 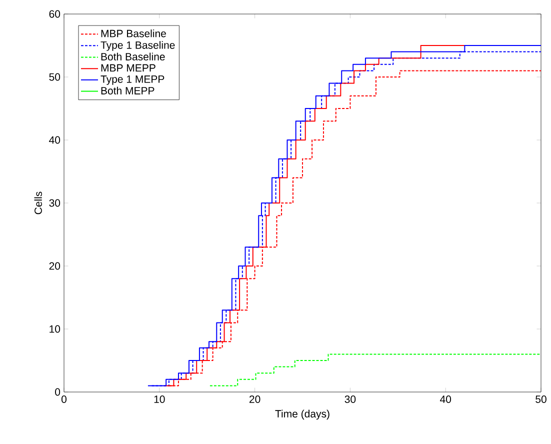 What do you see at coordinates (133, 56) in the screenshot?
I see `legend-label: Both Baseline` at bounding box center [133, 56].